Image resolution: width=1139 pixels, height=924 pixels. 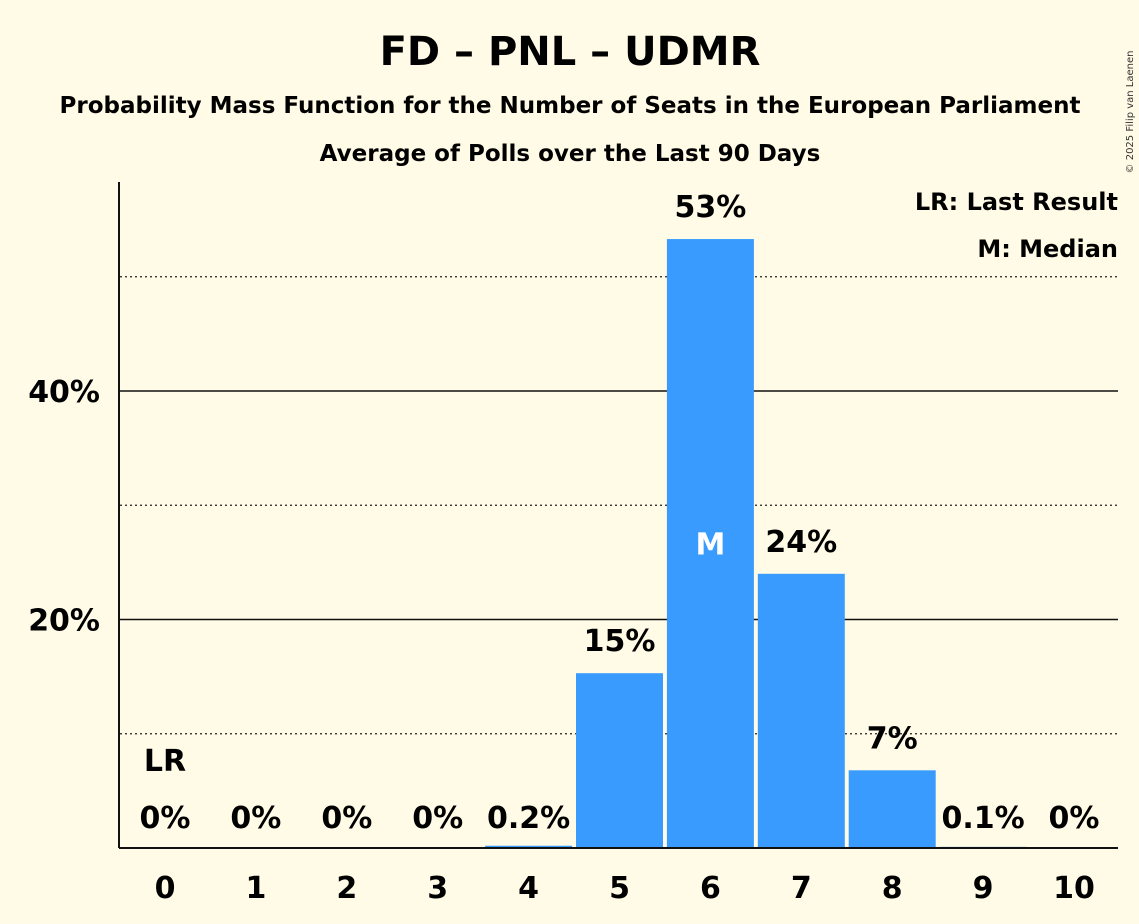 I want to click on x-tick-label: 3, so click(x=437, y=888).